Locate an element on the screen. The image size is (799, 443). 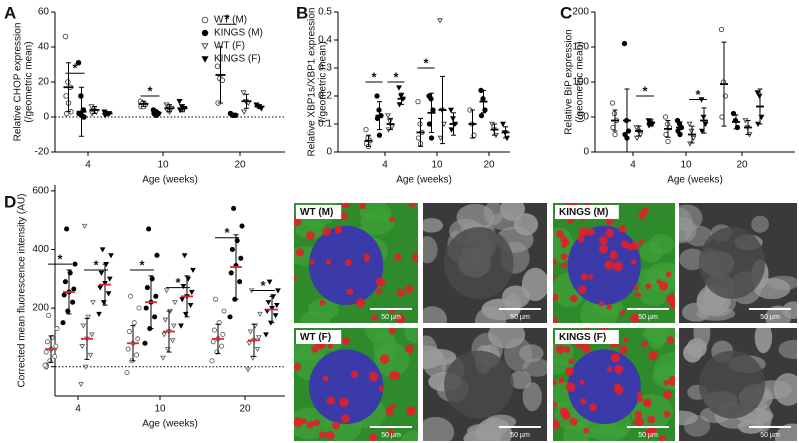
y-tick-label: 50 is located at coordinates (584, 117).